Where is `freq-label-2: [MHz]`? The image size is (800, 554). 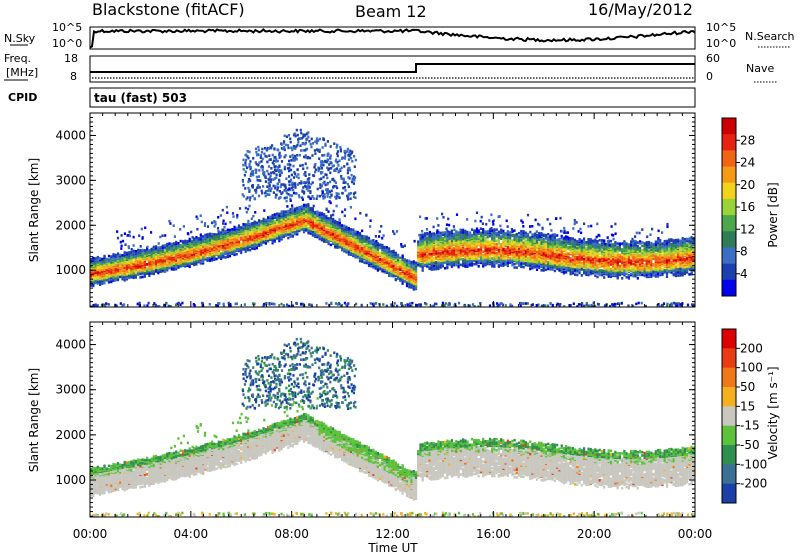
freq-label-2: [MHz] is located at coordinates (22, 72).